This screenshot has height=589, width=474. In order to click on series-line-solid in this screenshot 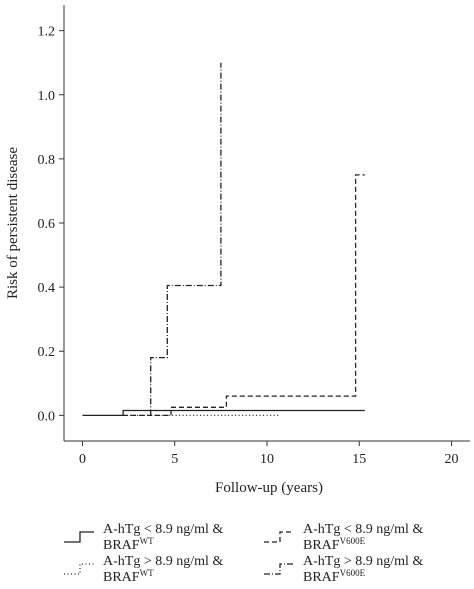, I will do `click(223, 413)`.